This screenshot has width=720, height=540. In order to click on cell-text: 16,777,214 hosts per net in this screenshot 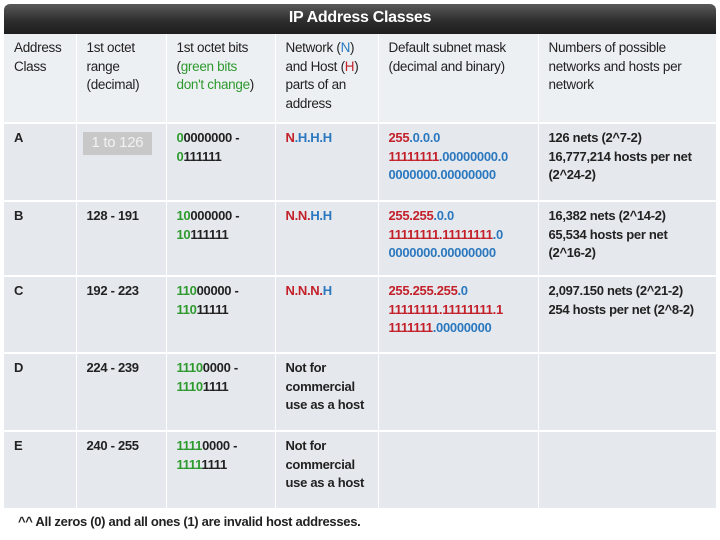, I will do `click(620, 156)`.